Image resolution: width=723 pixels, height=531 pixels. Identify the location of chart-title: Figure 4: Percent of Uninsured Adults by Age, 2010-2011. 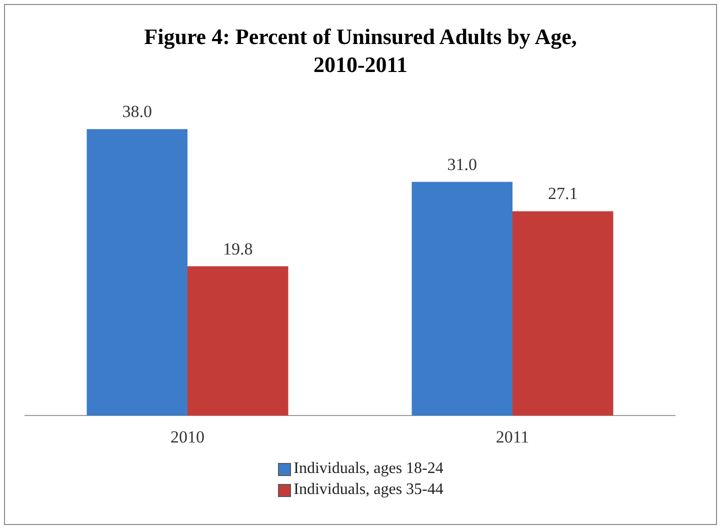
(360, 51).